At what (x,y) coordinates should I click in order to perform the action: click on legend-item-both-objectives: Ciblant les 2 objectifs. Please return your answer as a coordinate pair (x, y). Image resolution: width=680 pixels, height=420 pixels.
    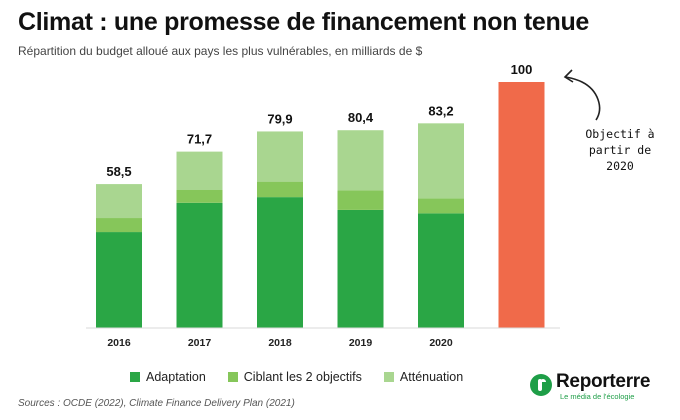
    Looking at the image, I should click on (294, 377).